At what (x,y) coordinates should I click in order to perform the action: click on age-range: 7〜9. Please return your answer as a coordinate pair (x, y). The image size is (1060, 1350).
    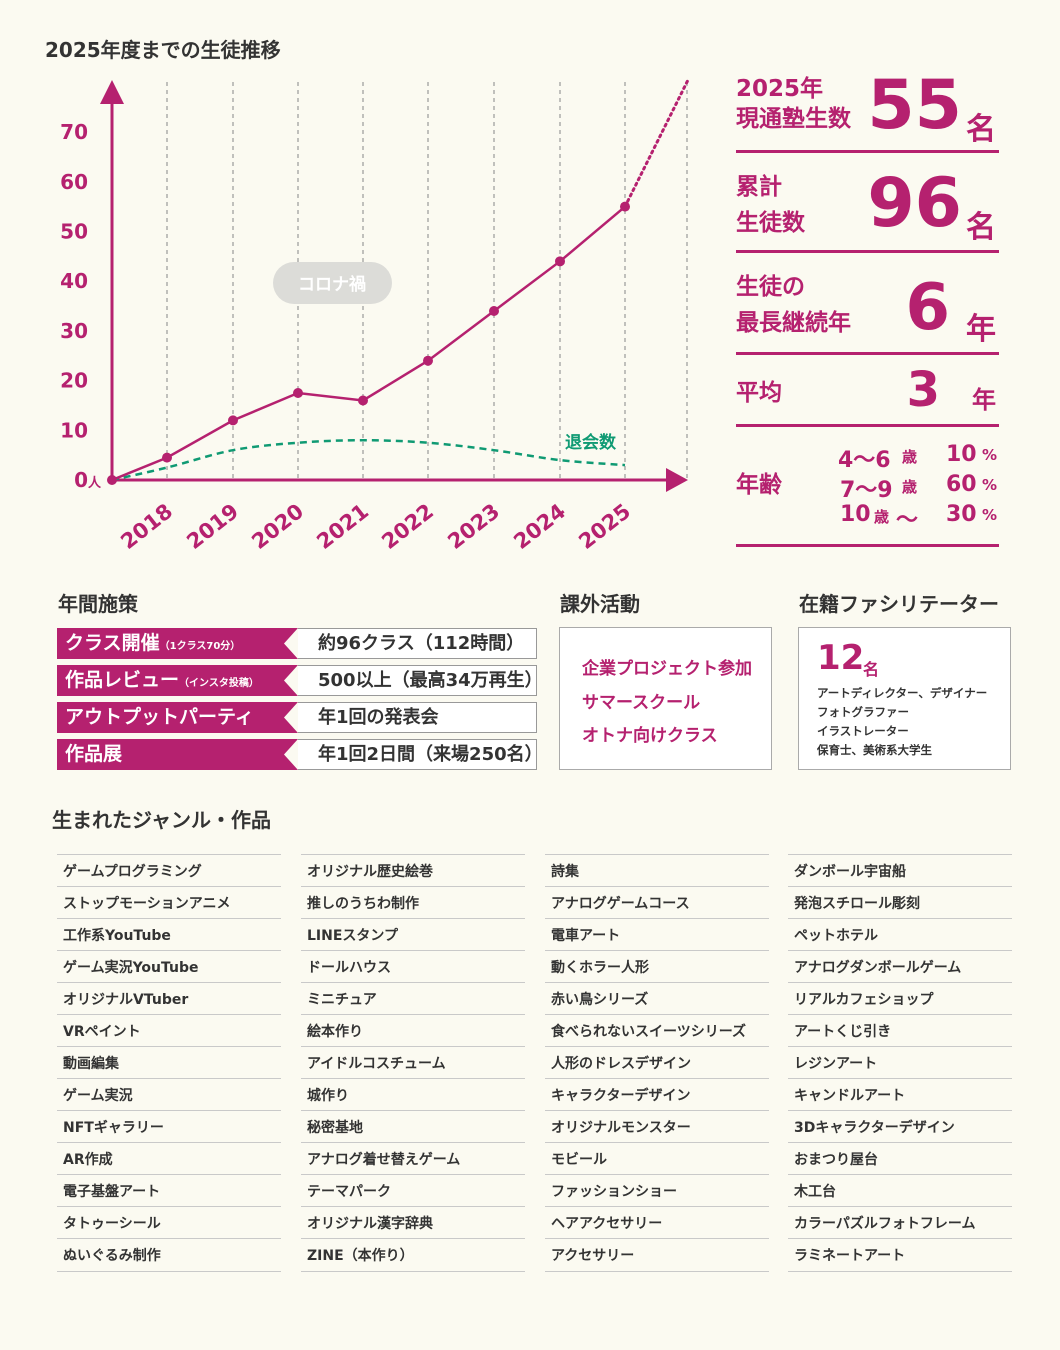
    Looking at the image, I should click on (866, 490).